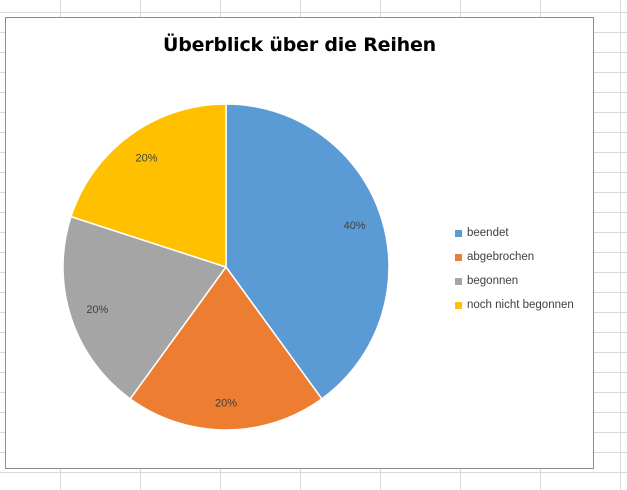 This screenshot has width=627, height=490. I want to click on legend-label: abgebrochen, so click(501, 257).